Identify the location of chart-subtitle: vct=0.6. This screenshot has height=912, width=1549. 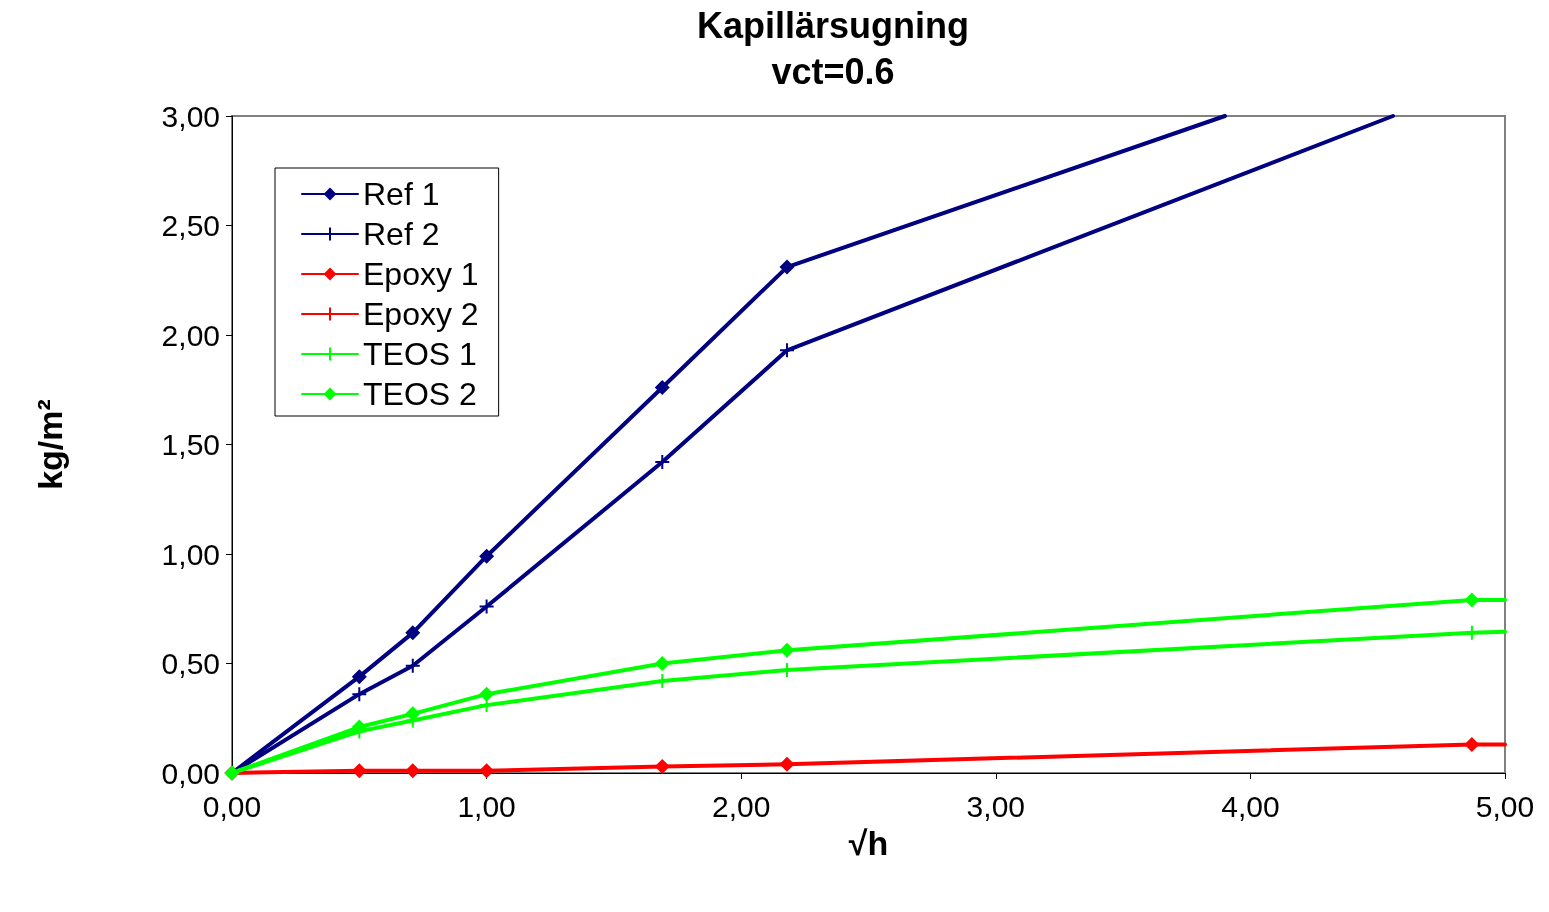
(833, 71).